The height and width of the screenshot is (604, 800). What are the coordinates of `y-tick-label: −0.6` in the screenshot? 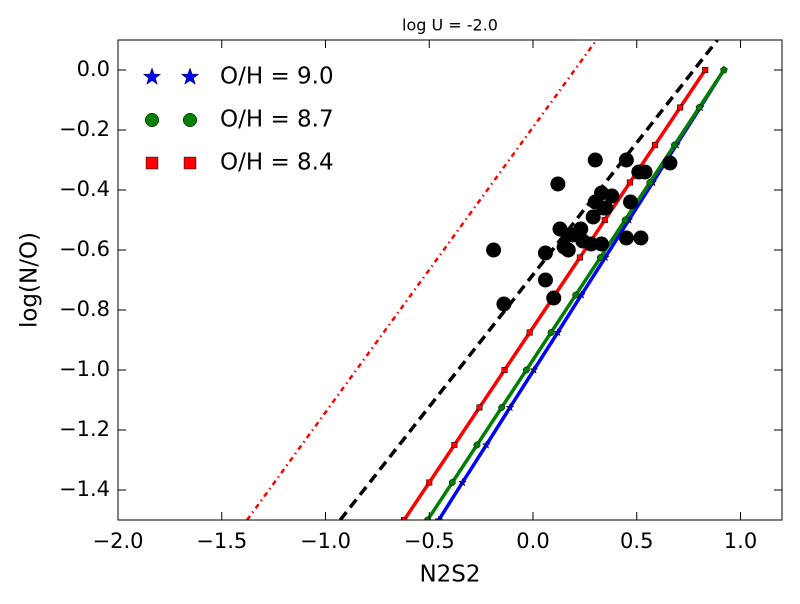 It's located at (84, 249).